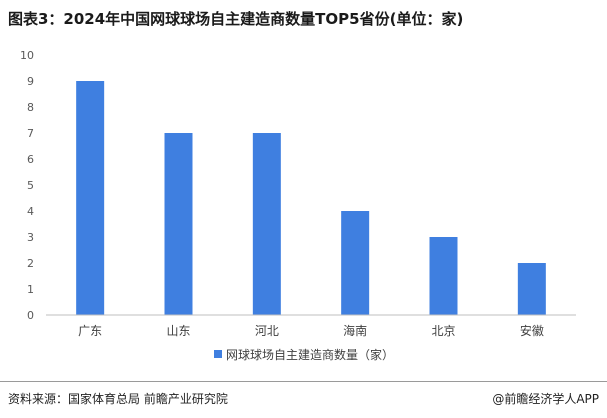 The height and width of the screenshot is (418, 607). I want to click on y-tick-label: 8, so click(30, 107).